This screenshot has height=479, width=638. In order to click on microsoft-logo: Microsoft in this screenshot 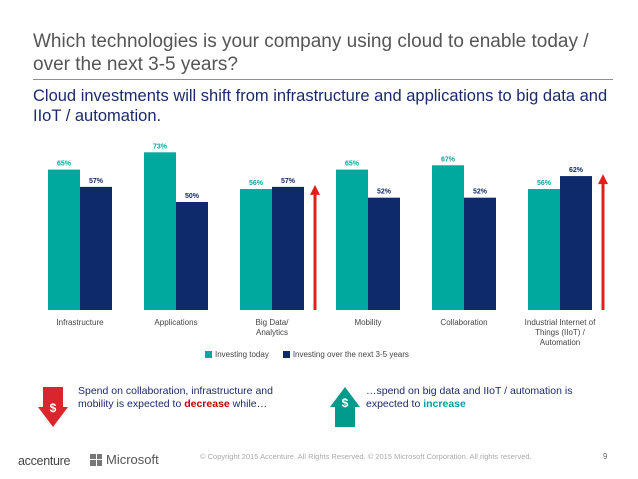, I will do `click(124, 459)`.